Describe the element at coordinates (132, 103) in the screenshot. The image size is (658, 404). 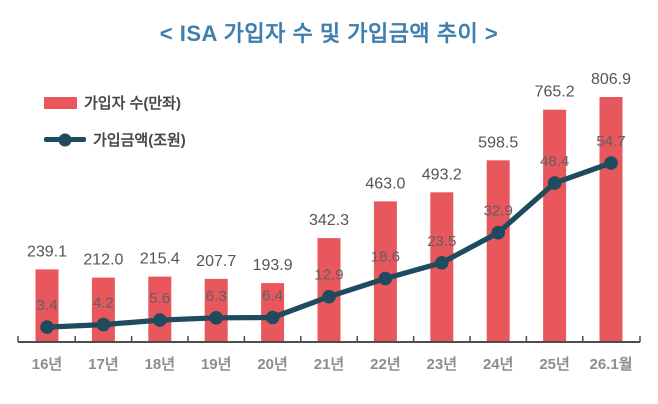
I see `legend-label-subscribers: 가입자 수(만좌)` at that location.